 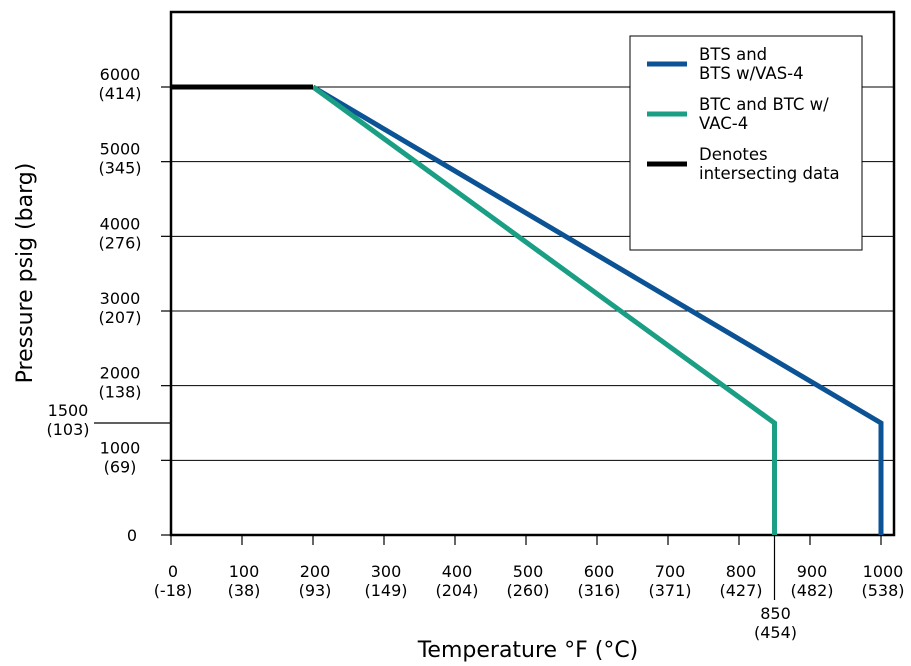 I want to click on y-tick-label: 1000(69), so click(x=120, y=457).